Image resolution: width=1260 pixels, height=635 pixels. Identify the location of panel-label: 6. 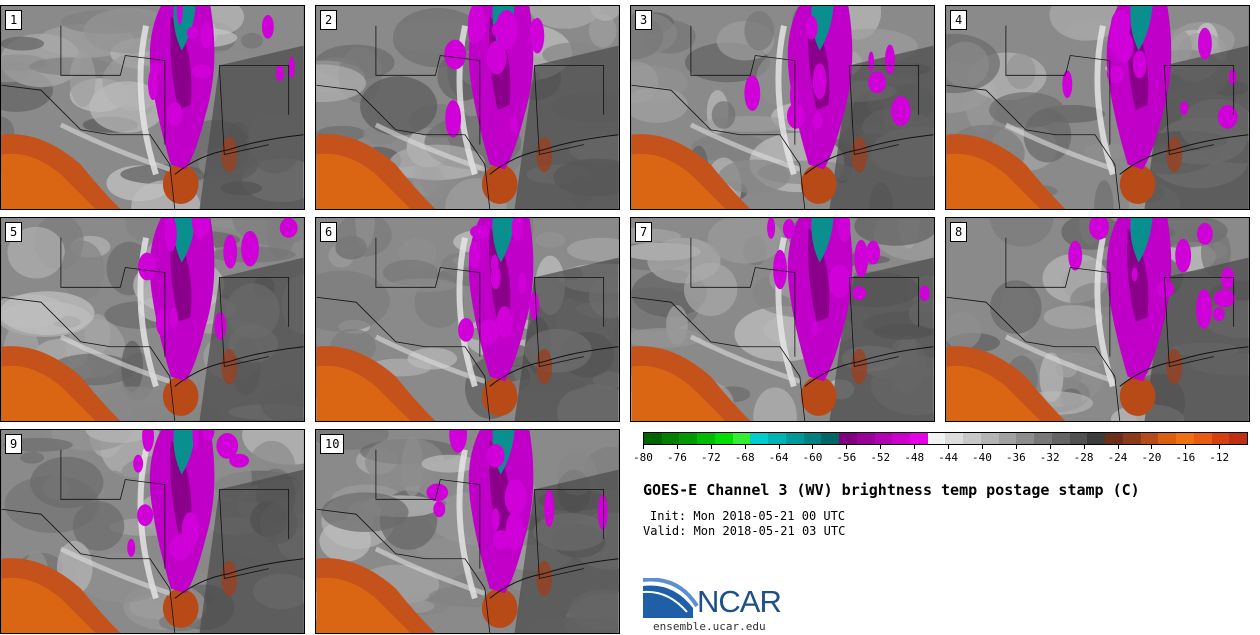
(329, 232).